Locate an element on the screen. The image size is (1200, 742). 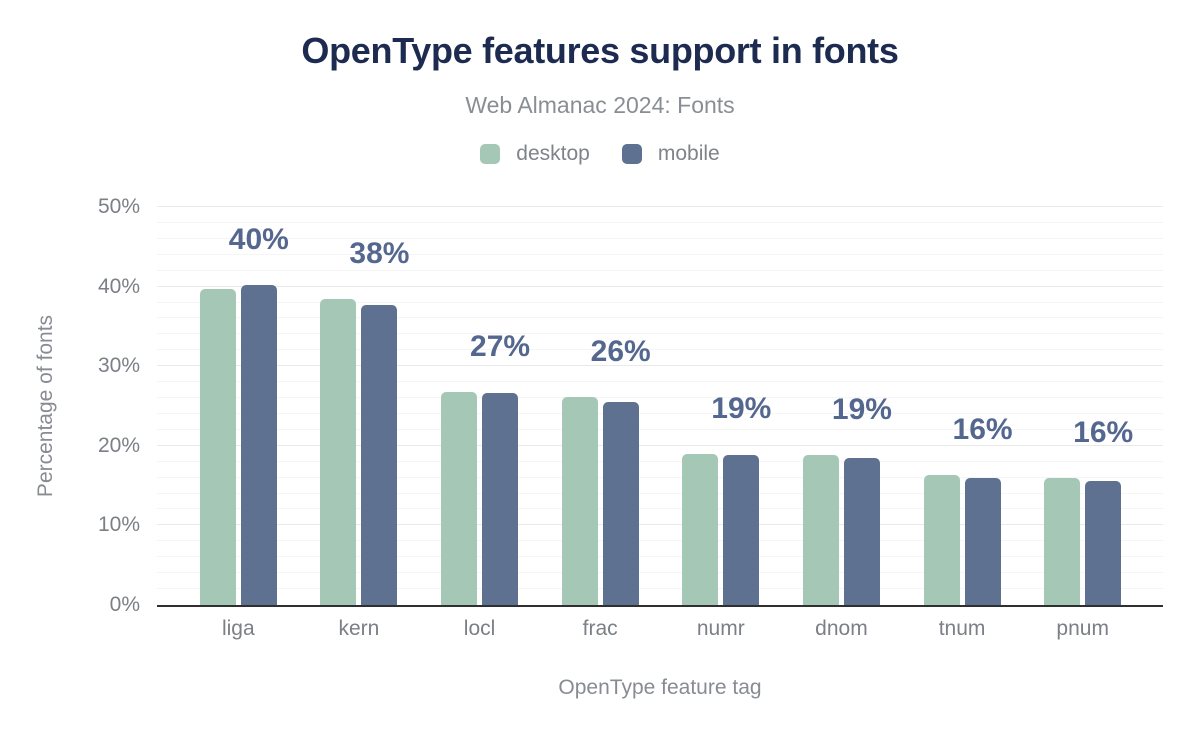
bar-mobile-locl is located at coordinates (500, 499).